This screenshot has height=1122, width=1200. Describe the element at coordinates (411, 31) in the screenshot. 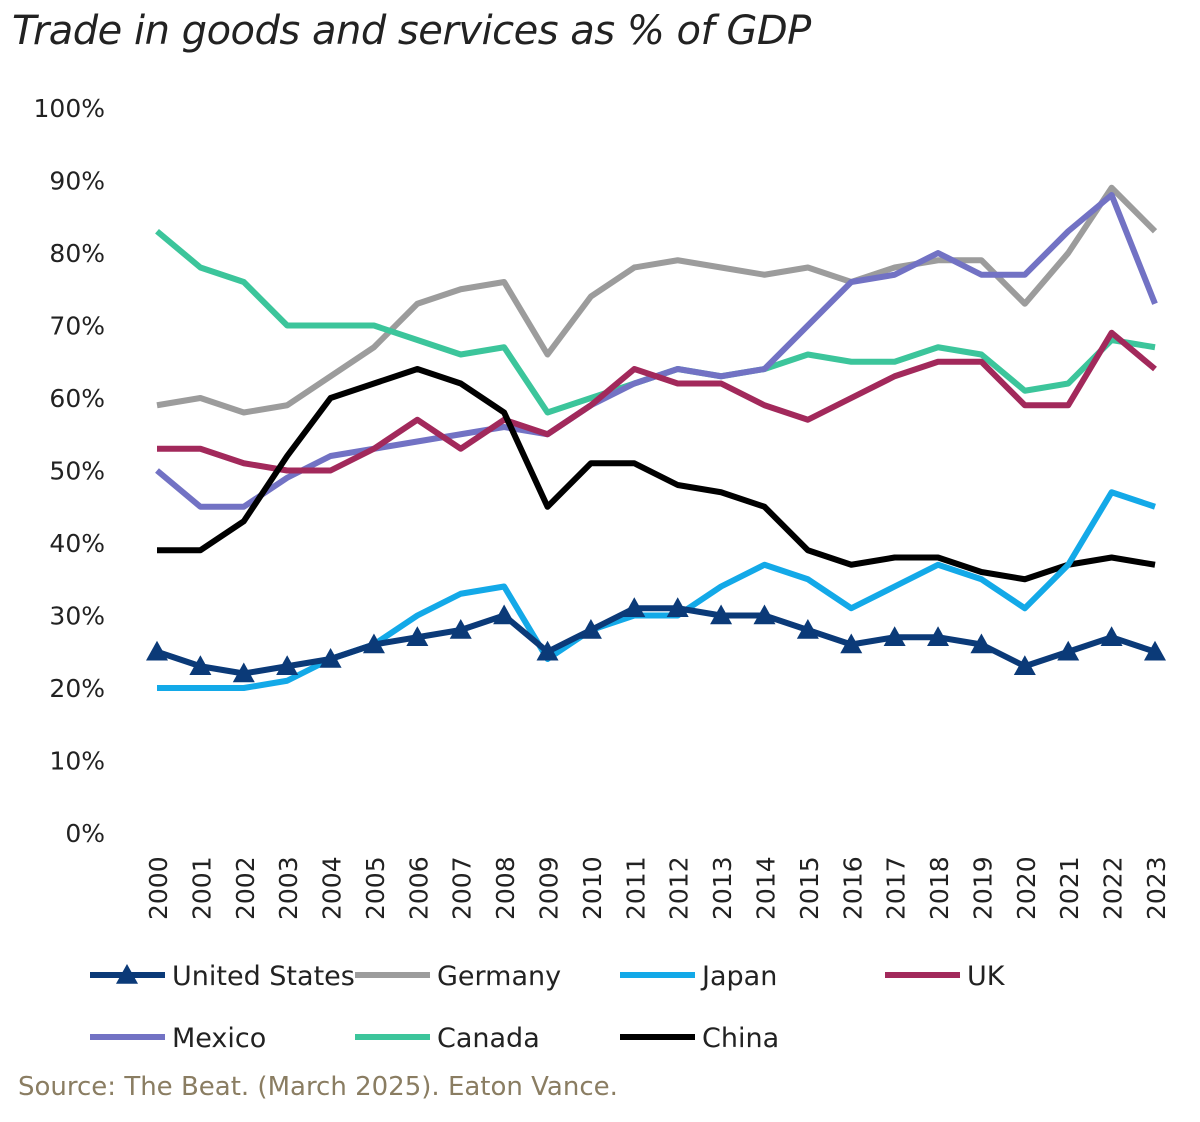

I see `chart-title: Trade in goods and services as % of GDP` at that location.